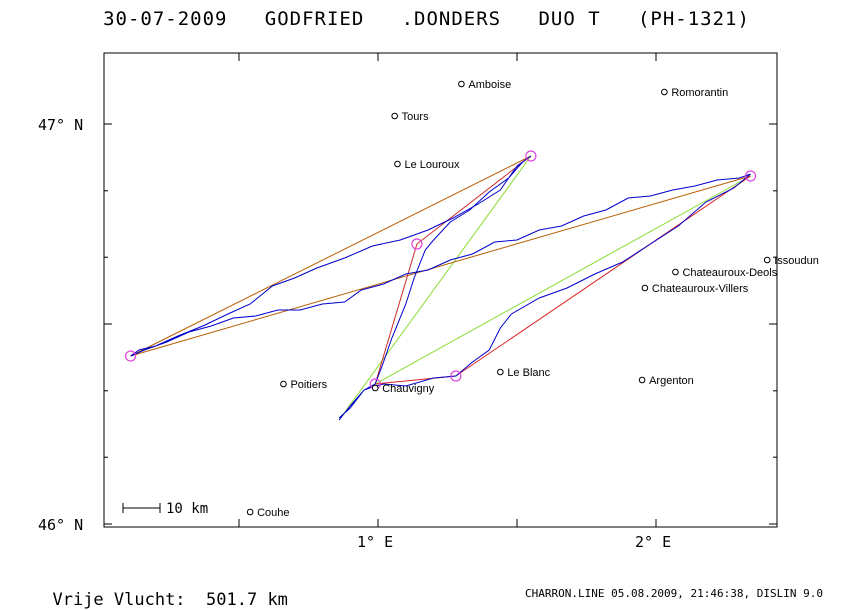 This screenshot has width=853, height=610. Describe the element at coordinates (699, 93) in the screenshot. I see `town-label: Romorantin` at that location.